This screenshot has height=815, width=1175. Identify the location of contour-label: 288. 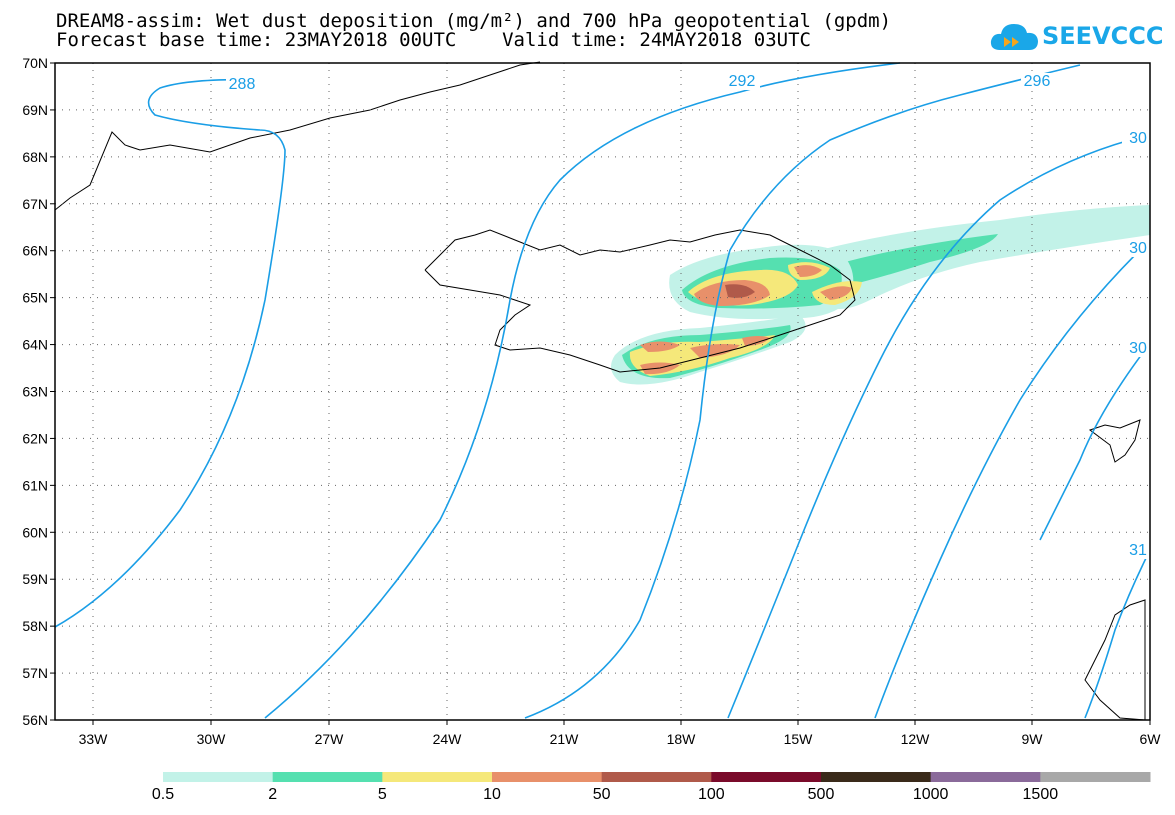
(242, 84).